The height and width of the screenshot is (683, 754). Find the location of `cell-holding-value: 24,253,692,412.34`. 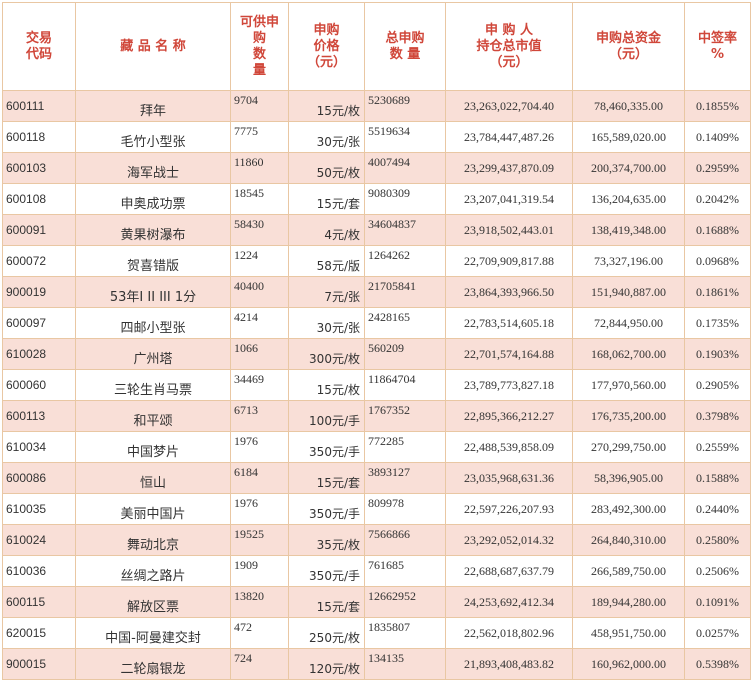

cell-holding-value: 24,253,692,412.34 is located at coordinates (509, 602).